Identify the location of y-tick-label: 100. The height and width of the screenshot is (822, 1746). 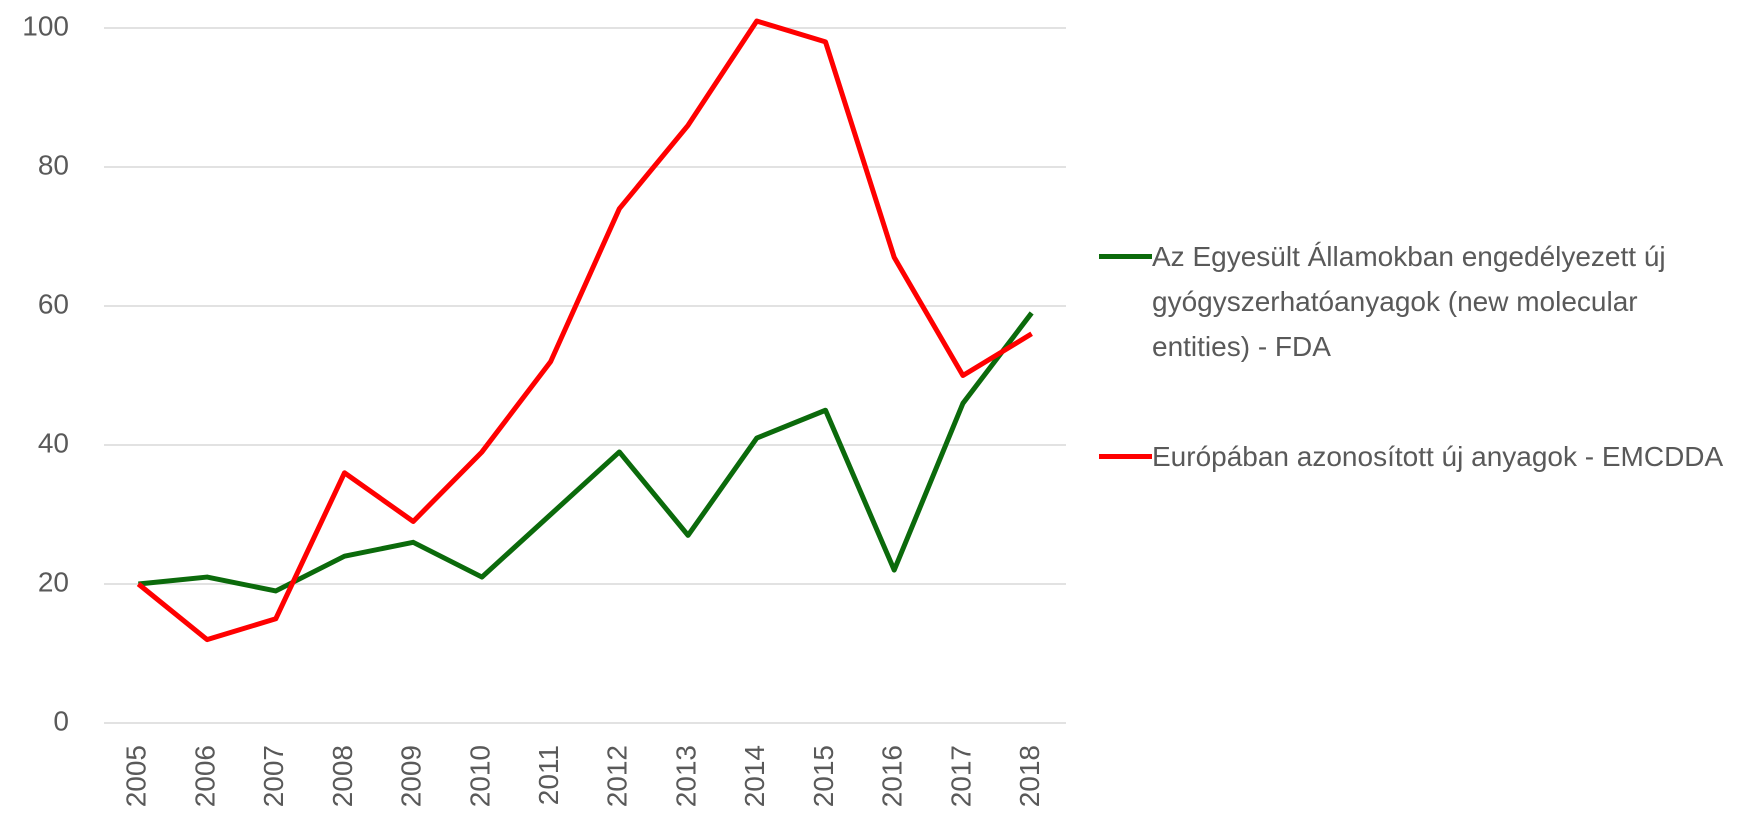
(45, 25).